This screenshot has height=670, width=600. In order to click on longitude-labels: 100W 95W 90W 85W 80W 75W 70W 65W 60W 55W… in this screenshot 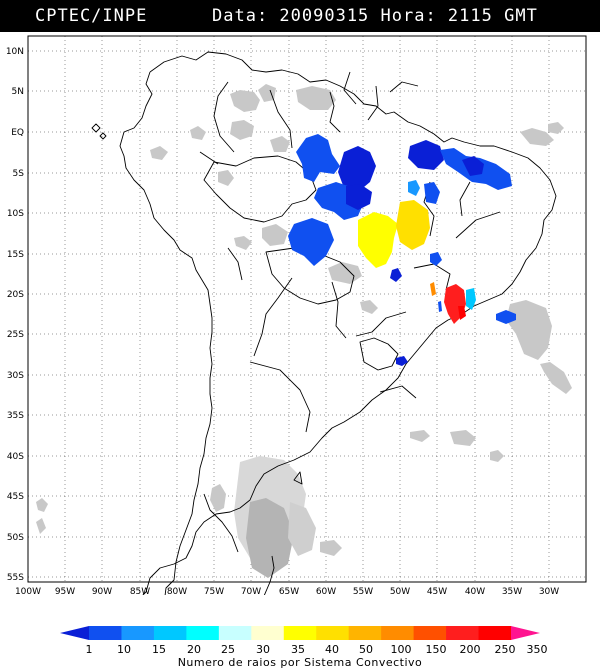, I will do `click(287, 591)`.